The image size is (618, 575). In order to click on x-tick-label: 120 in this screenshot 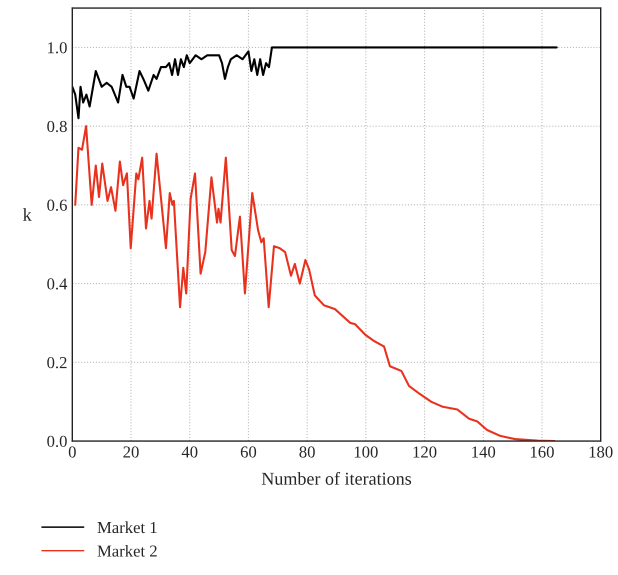, I will do `click(425, 452)`.